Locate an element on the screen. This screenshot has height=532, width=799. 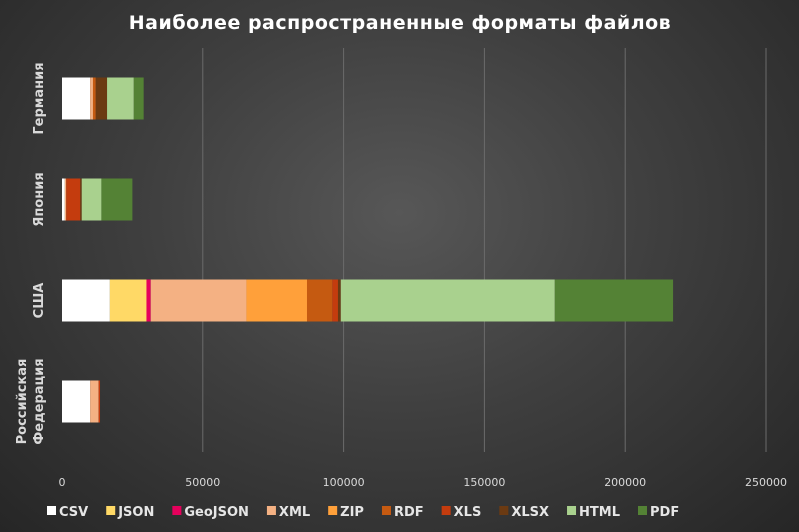
legend-item: CSV is located at coordinates (67, 512).